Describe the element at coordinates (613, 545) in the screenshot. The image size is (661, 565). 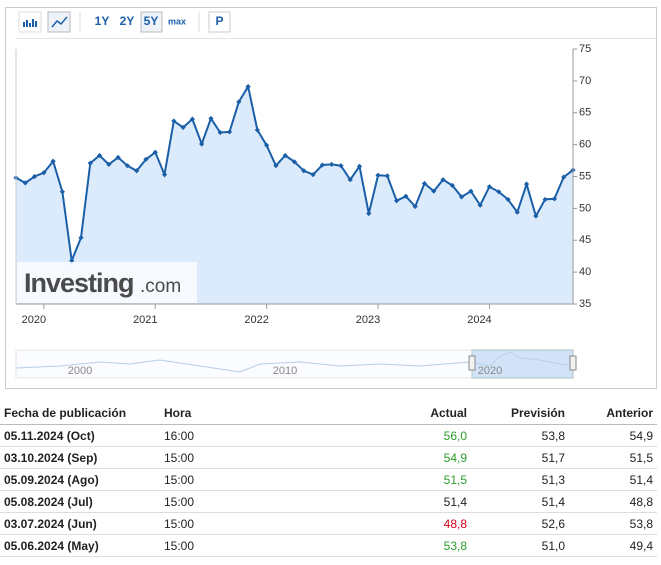
I see `previous-cell: 49,4` at that location.